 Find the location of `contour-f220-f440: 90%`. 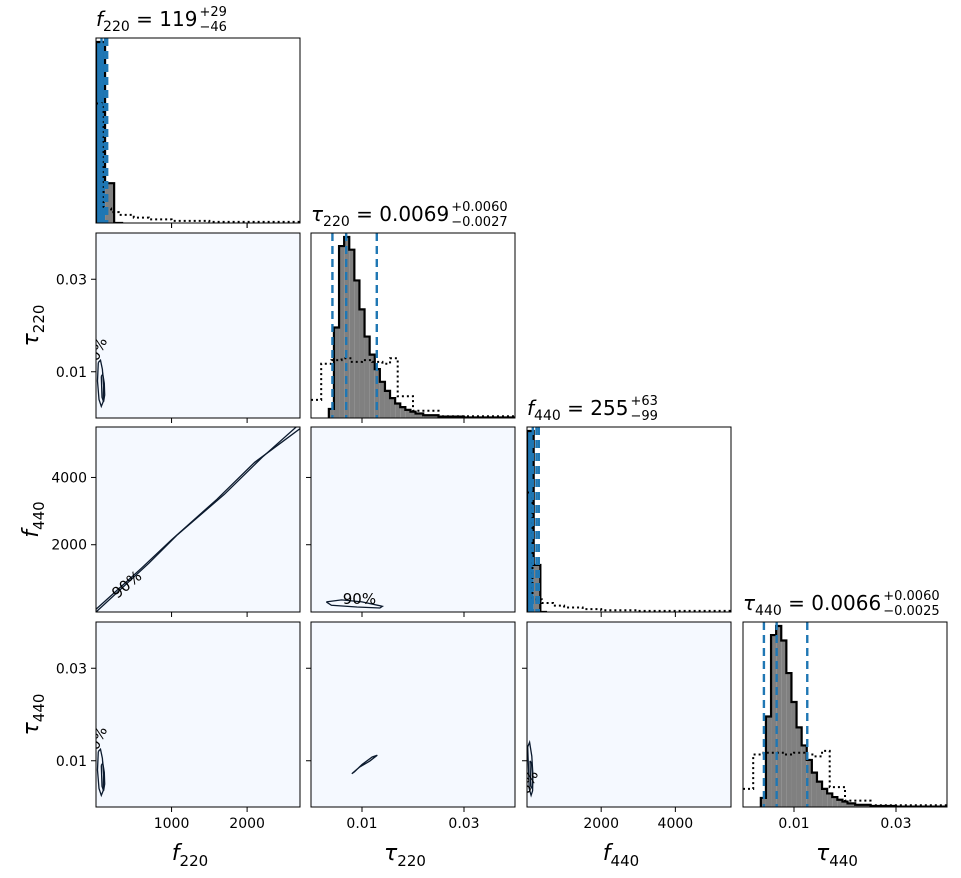

contour-f220-f440: 90% is located at coordinates (198, 519).